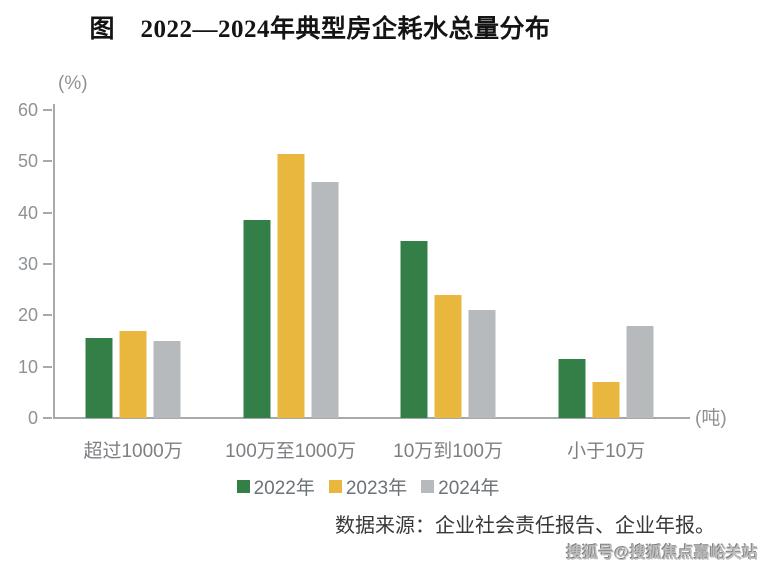 The height and width of the screenshot is (569, 760). Describe the element at coordinates (662, 553) in the screenshot. I see `watermark: 搜狐号@搜狐焦点嘉峪关站` at that location.